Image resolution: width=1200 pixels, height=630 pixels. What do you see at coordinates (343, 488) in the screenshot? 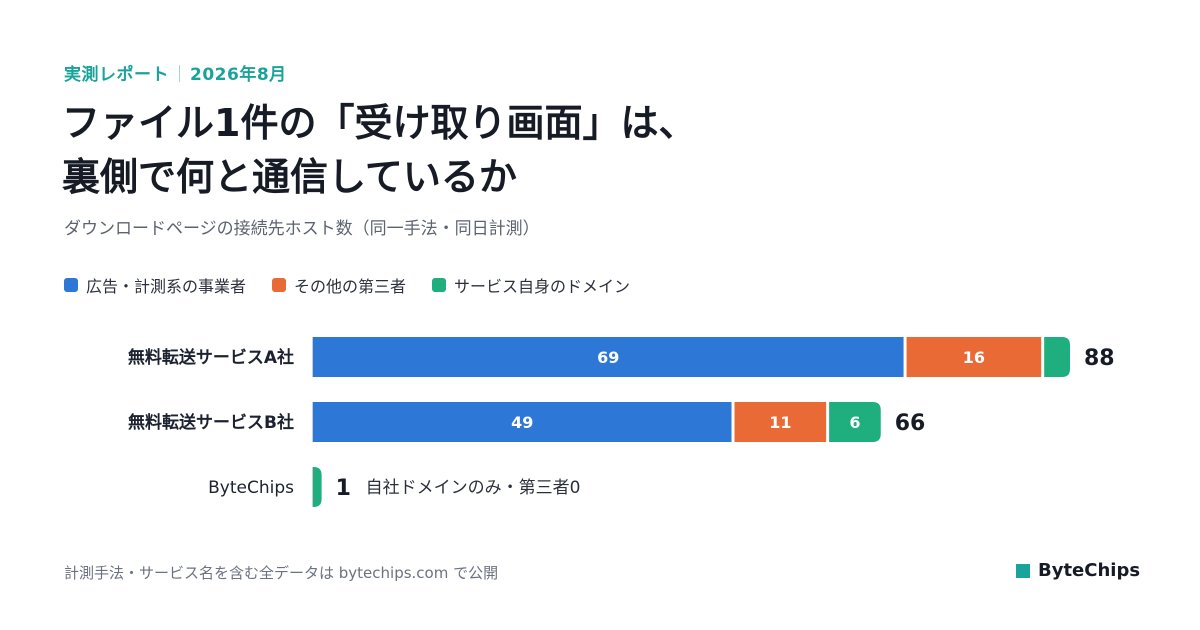
I see `bar-total-label: 1` at bounding box center [343, 488].